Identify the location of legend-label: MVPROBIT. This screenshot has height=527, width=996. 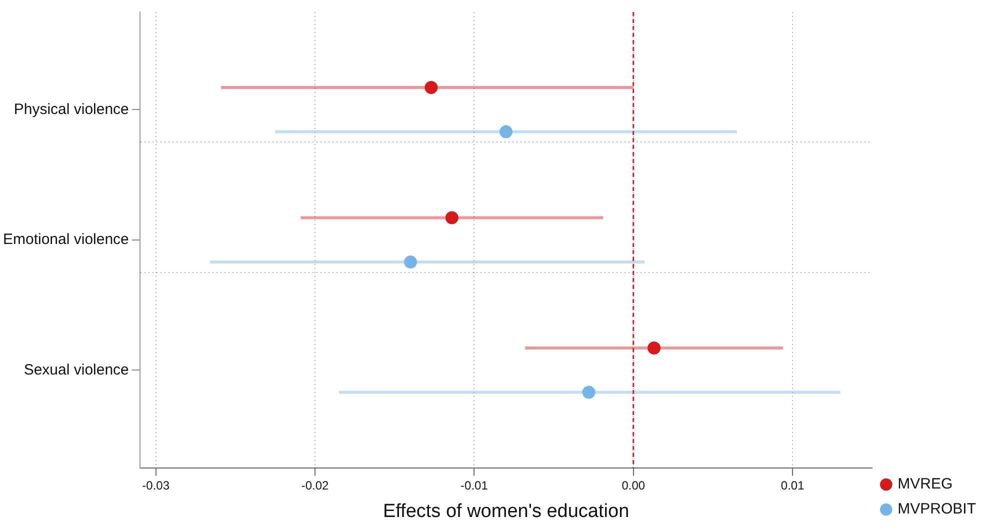
(937, 509).